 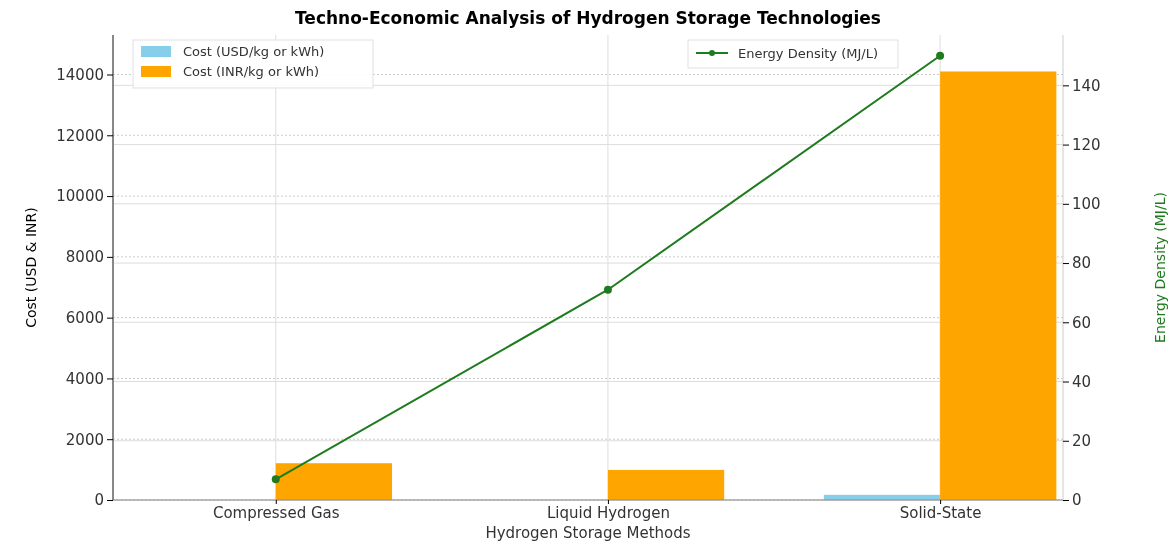 I want to click on x-tick-label: Liquid Hydrogen, so click(x=608, y=512).